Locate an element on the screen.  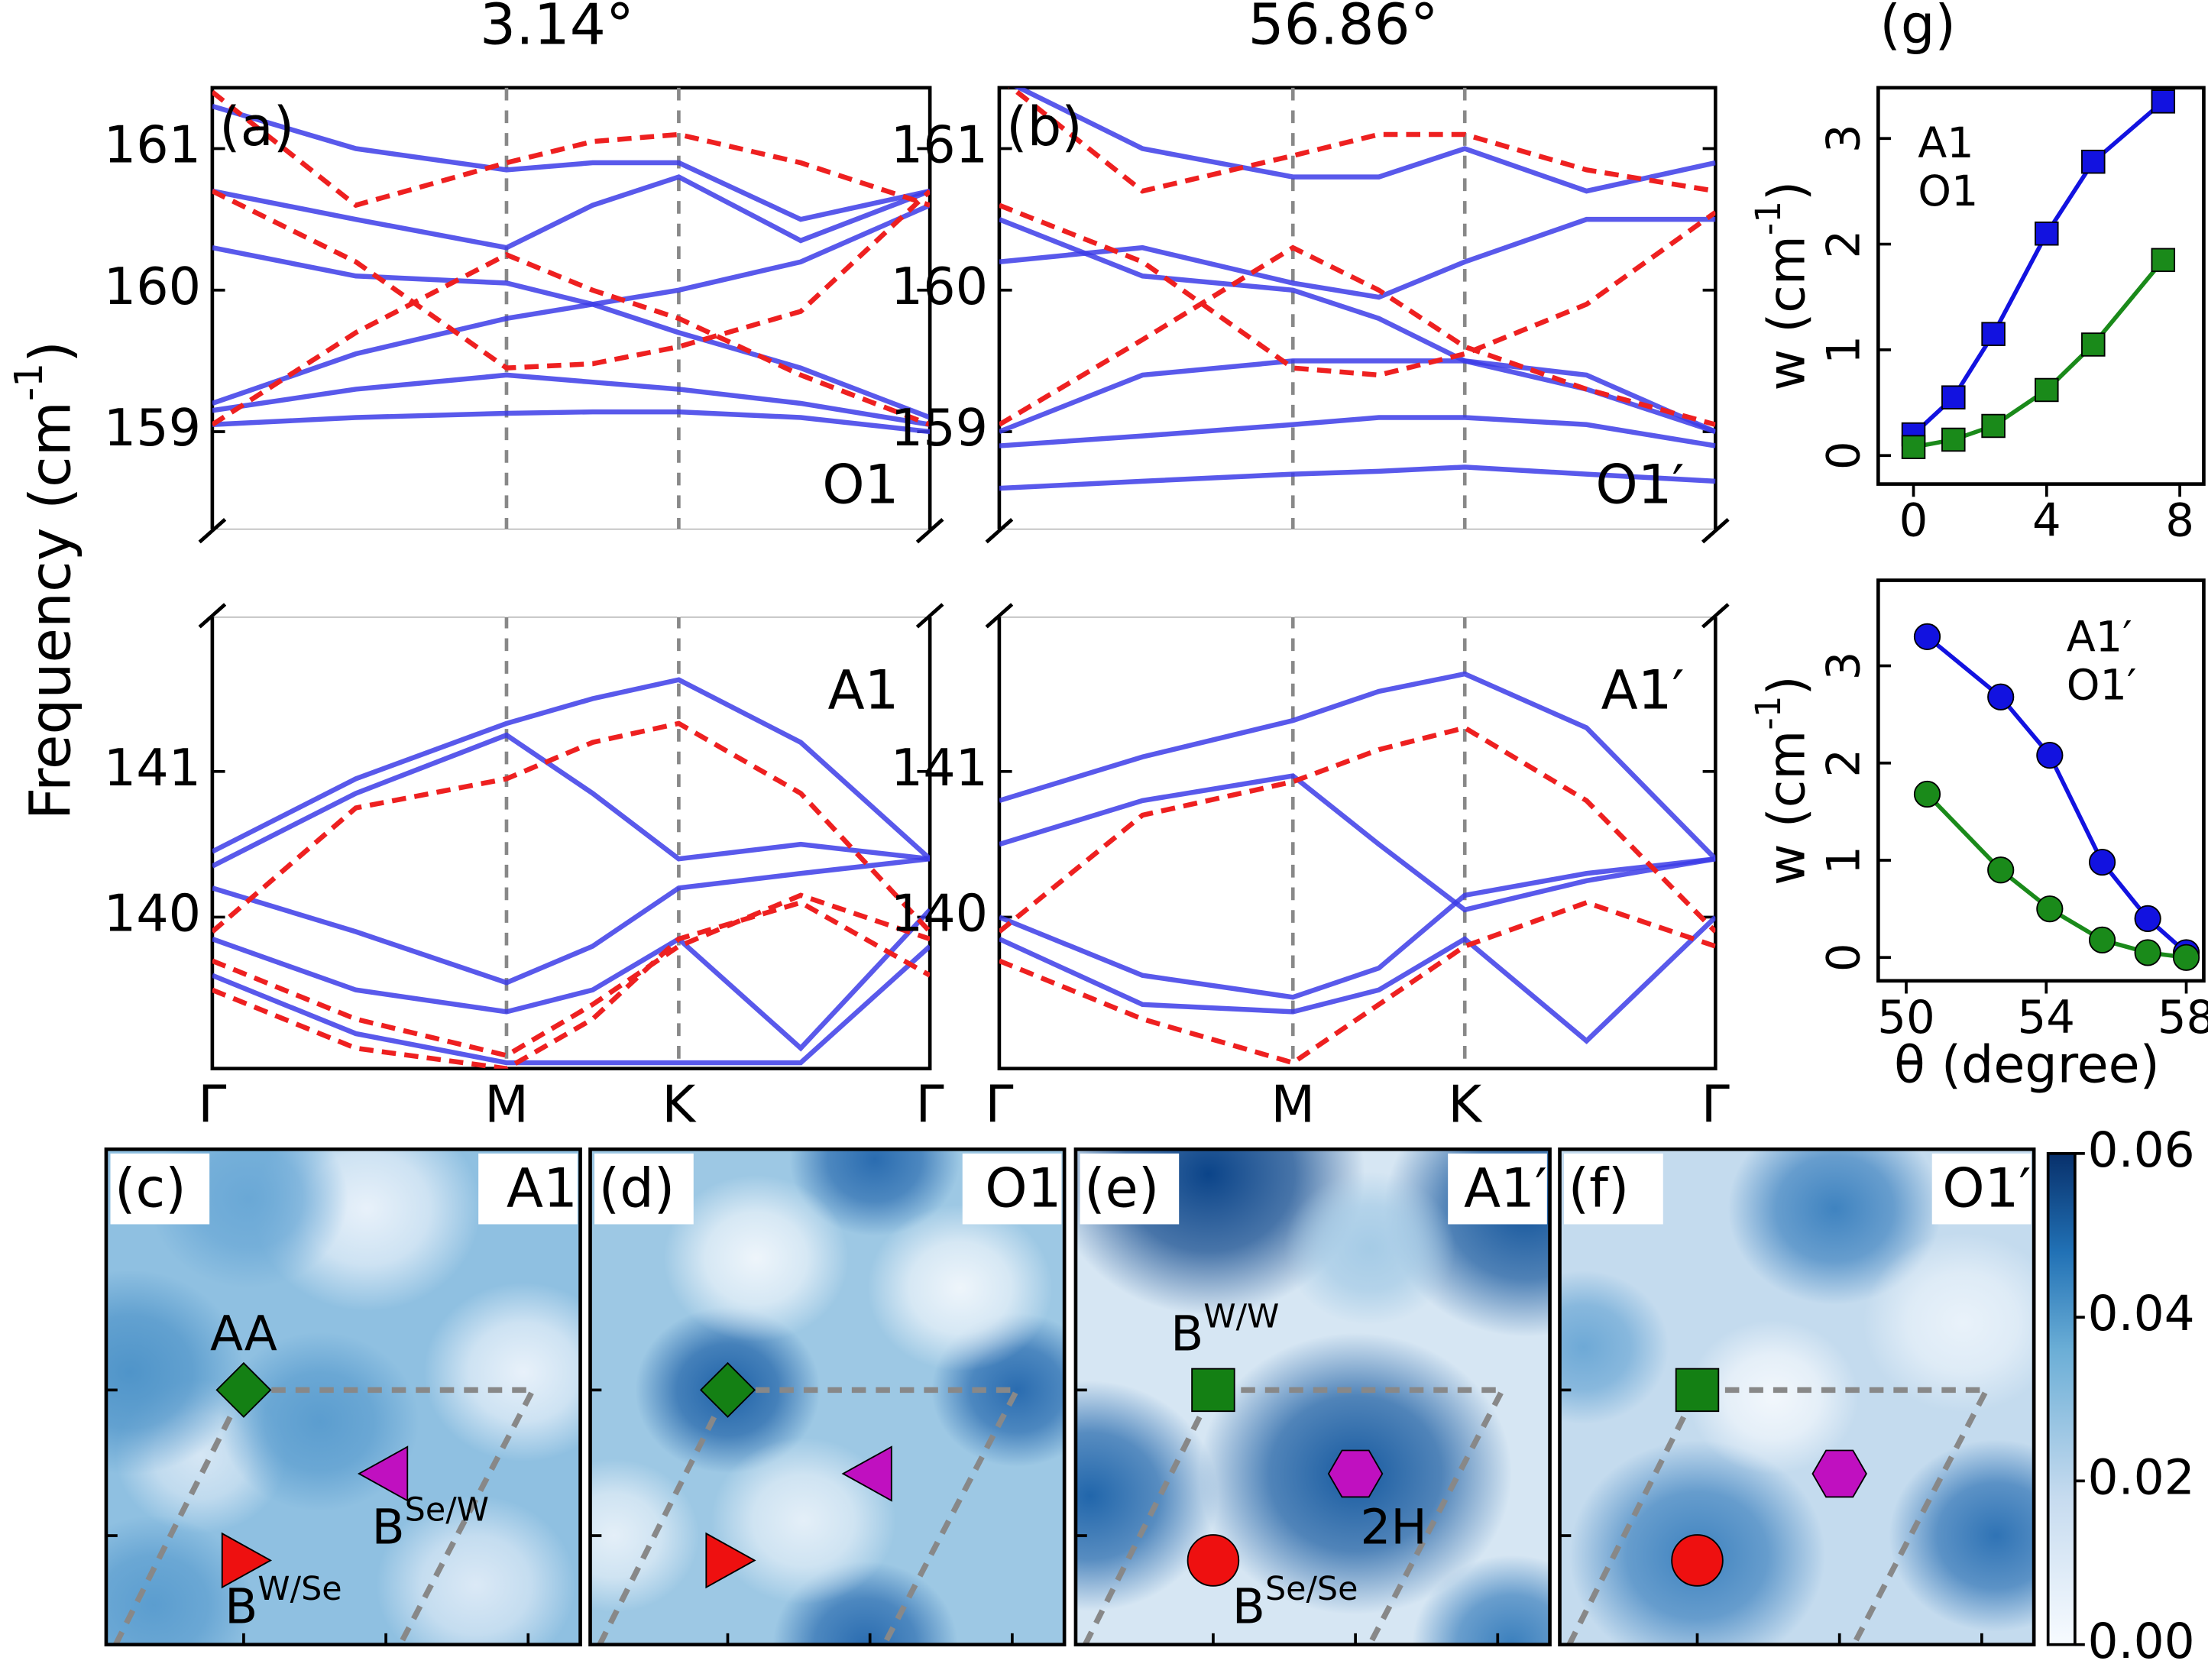
x-tick-label: 0 is located at coordinates (1913, 520).